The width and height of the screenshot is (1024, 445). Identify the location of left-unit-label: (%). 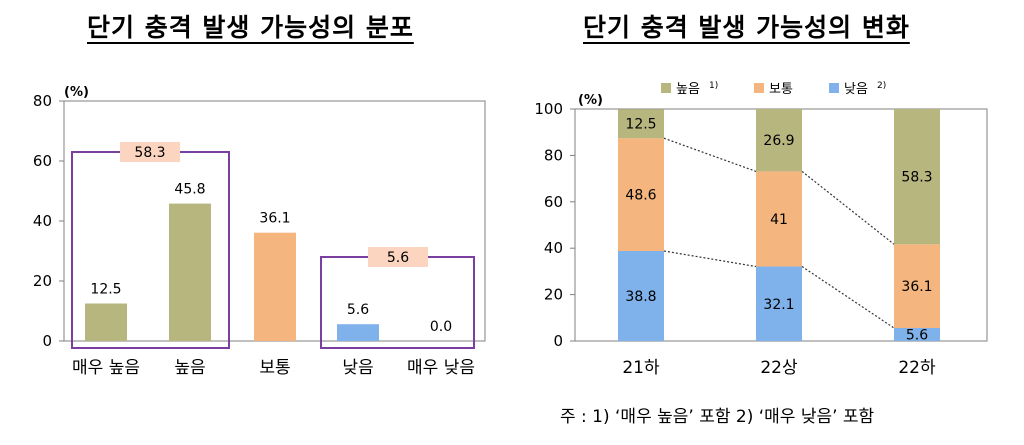
(76, 92).